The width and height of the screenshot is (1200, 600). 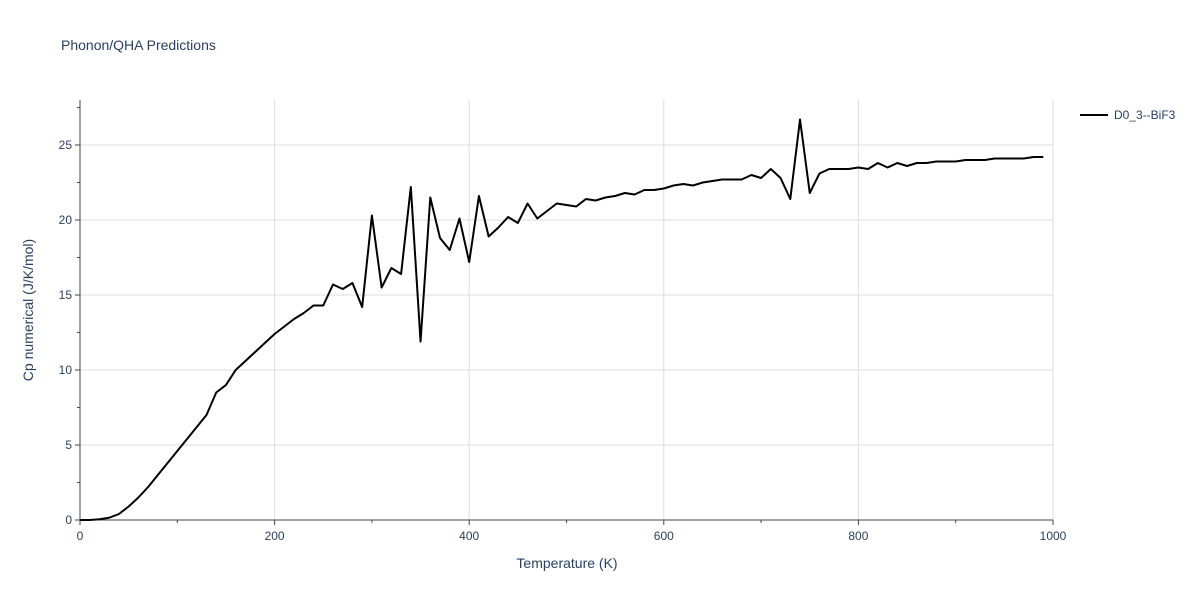 I want to click on x-axis-title: Temperature (K), so click(x=566, y=563).